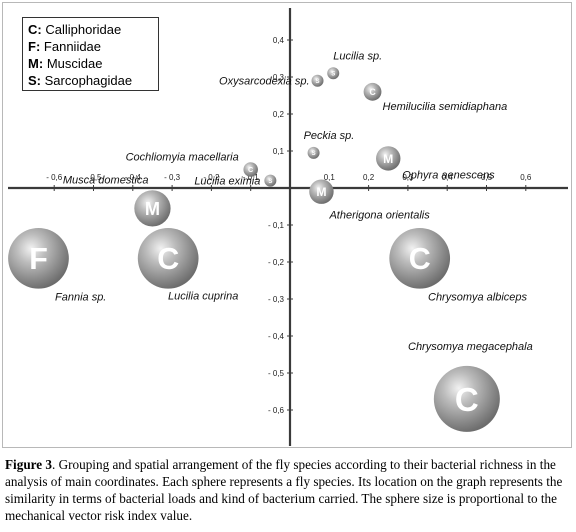 The height and width of the screenshot is (532, 576). What do you see at coordinates (354, 65) in the screenshot?
I see `data-point: S Lucilia sp.` at bounding box center [354, 65].